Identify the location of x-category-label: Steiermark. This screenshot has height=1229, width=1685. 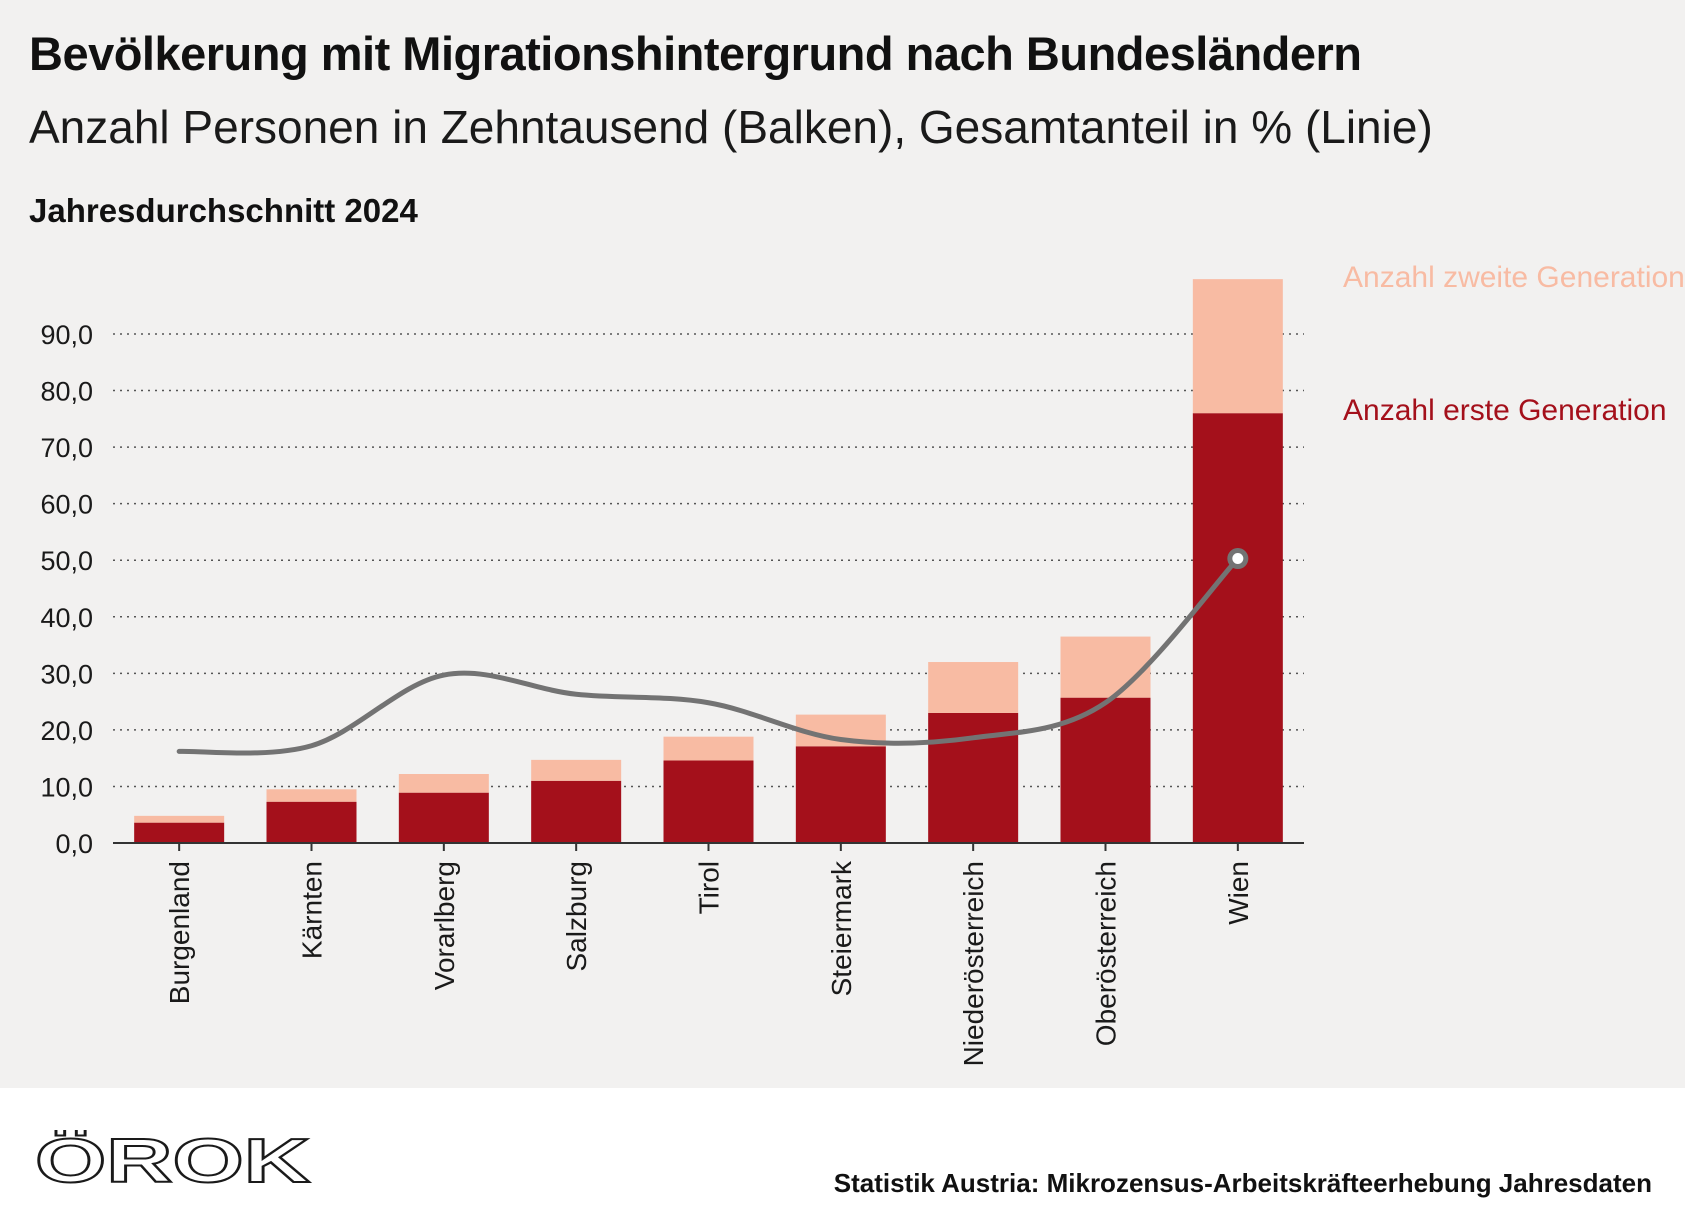
(841, 928).